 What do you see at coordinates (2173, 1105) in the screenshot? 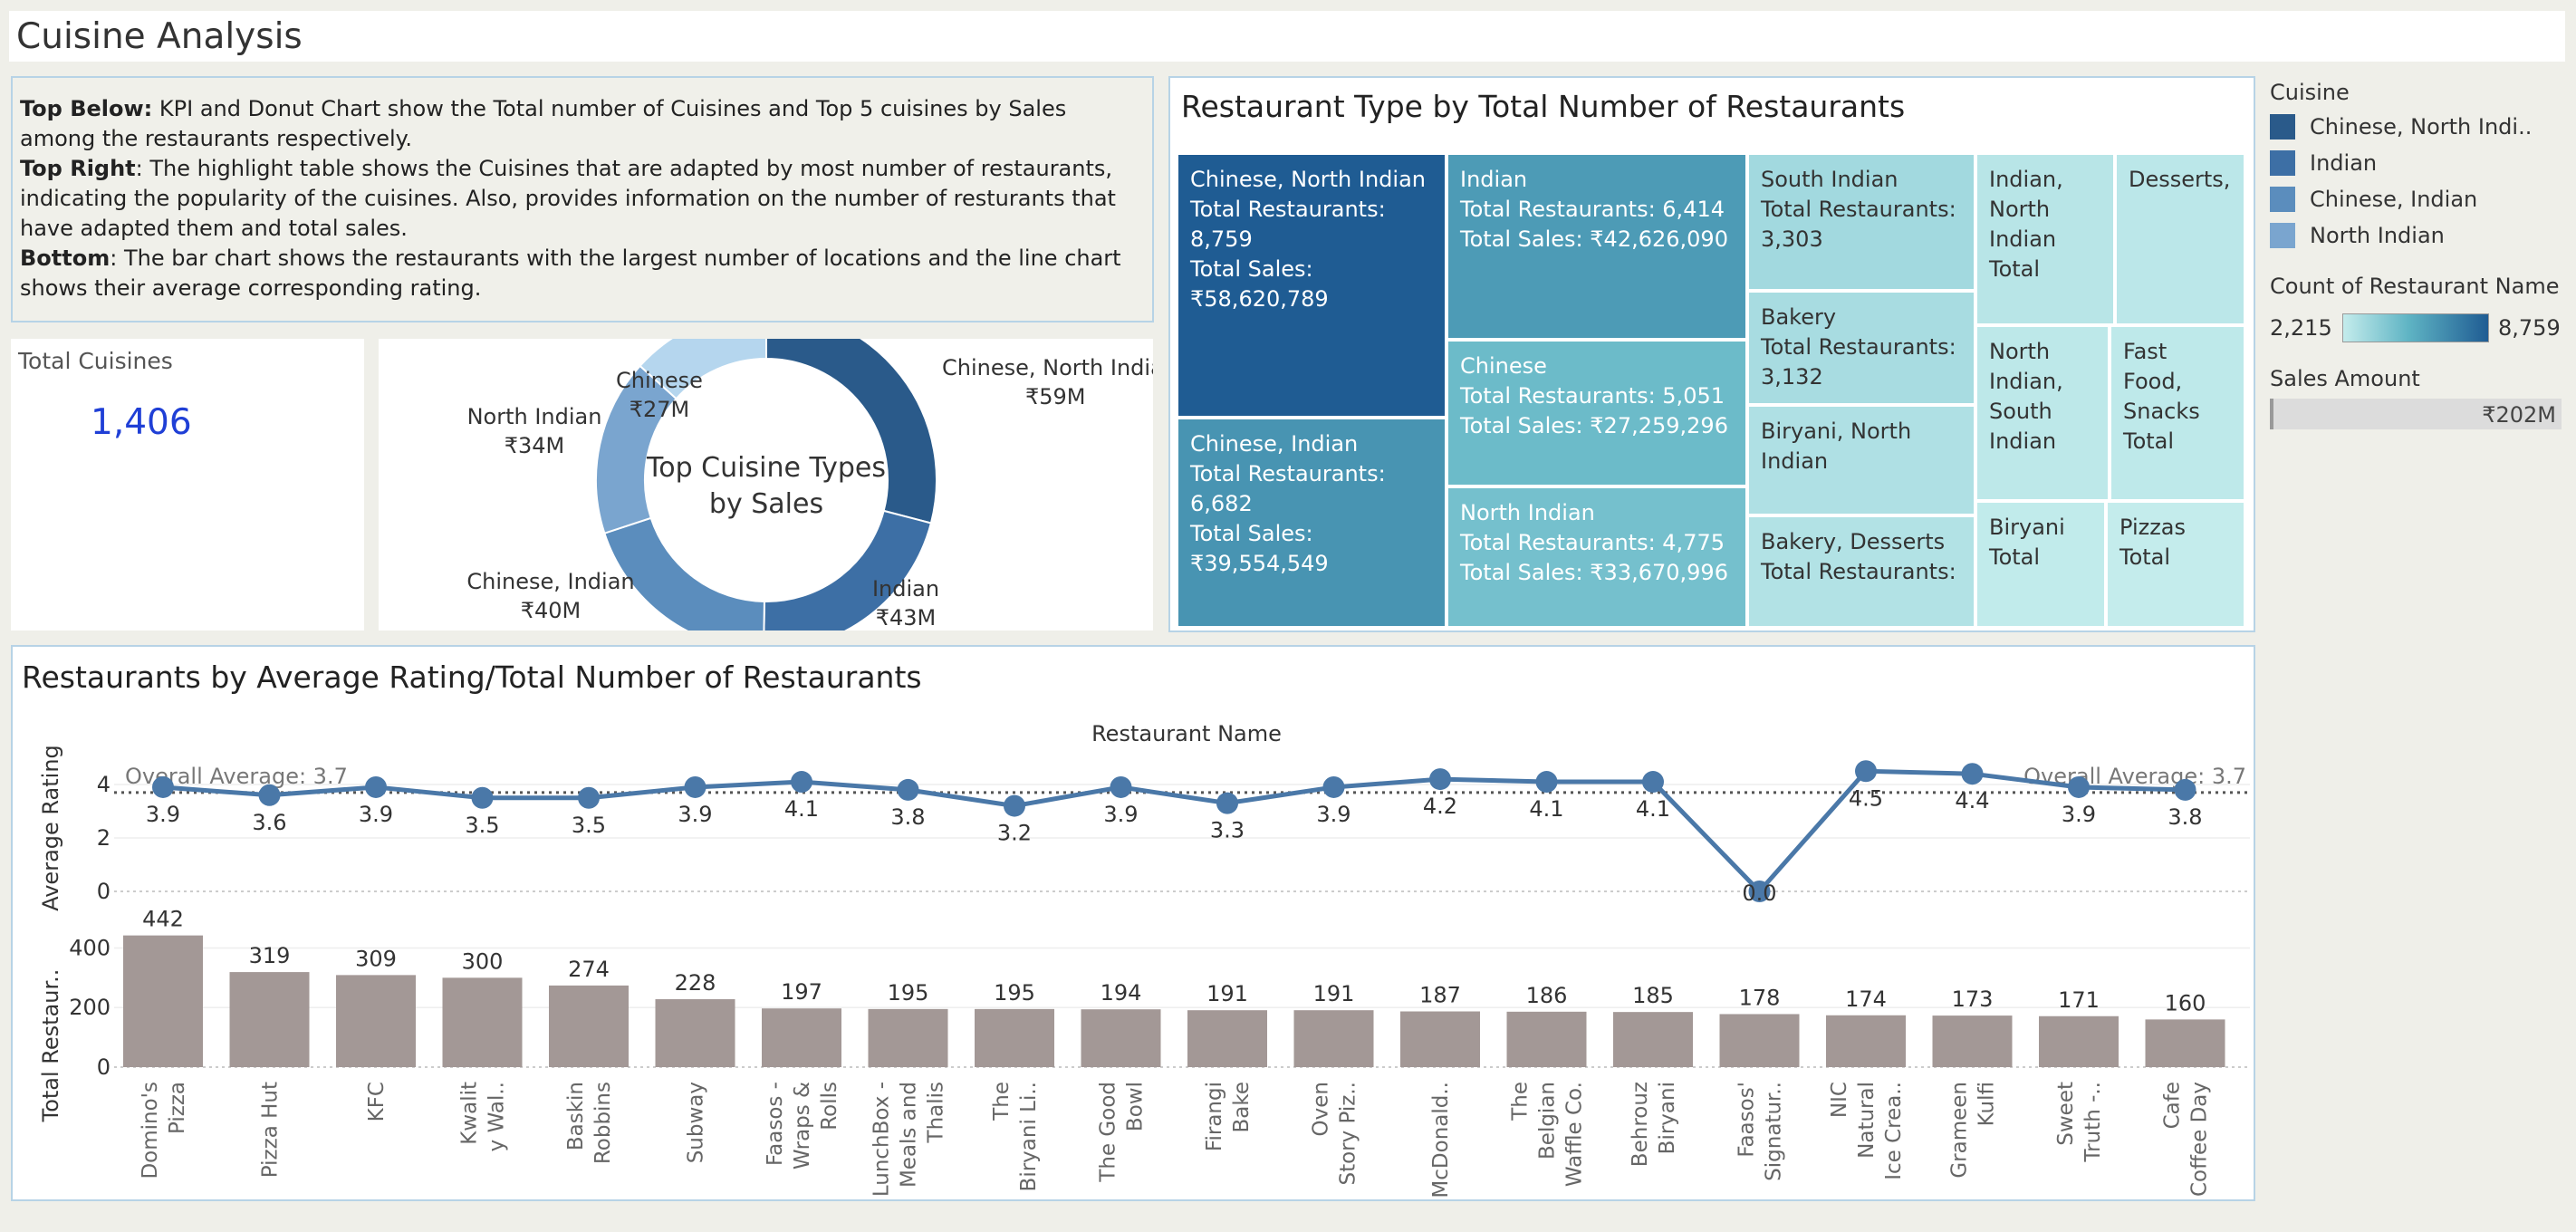
I see `bar-x-tick-label: Cafe` at bounding box center [2173, 1105].